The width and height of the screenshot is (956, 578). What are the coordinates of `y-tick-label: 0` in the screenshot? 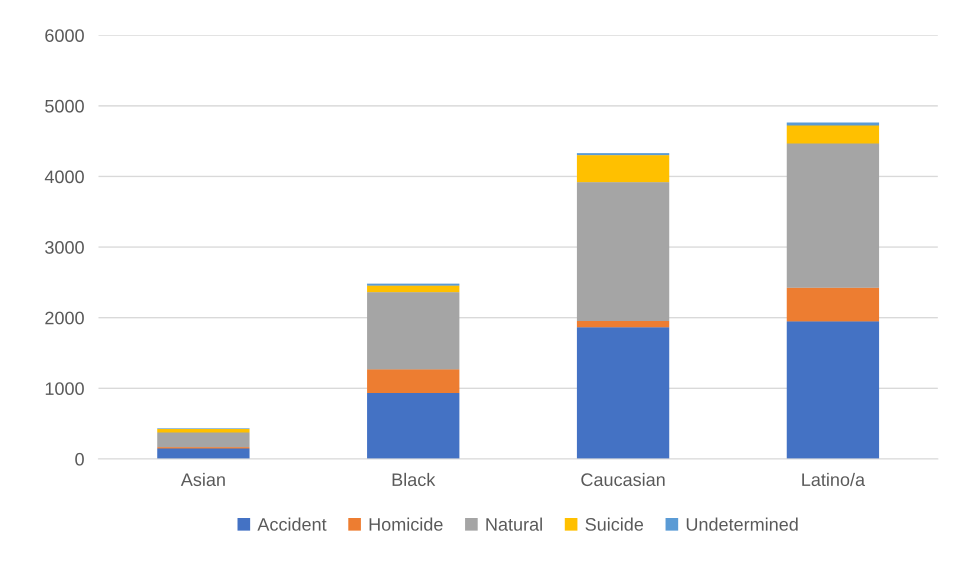 It's located at (79, 459).